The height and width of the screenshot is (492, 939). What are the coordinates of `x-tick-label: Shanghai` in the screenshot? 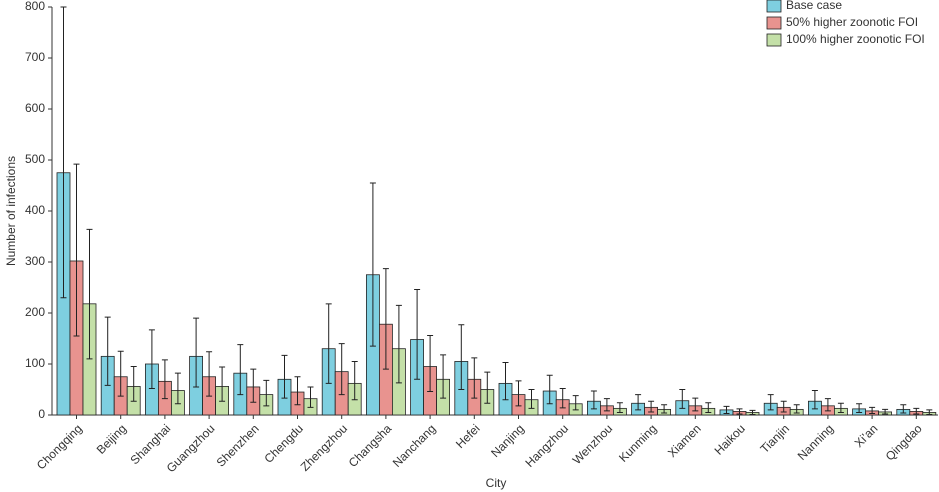 It's located at (151, 444).